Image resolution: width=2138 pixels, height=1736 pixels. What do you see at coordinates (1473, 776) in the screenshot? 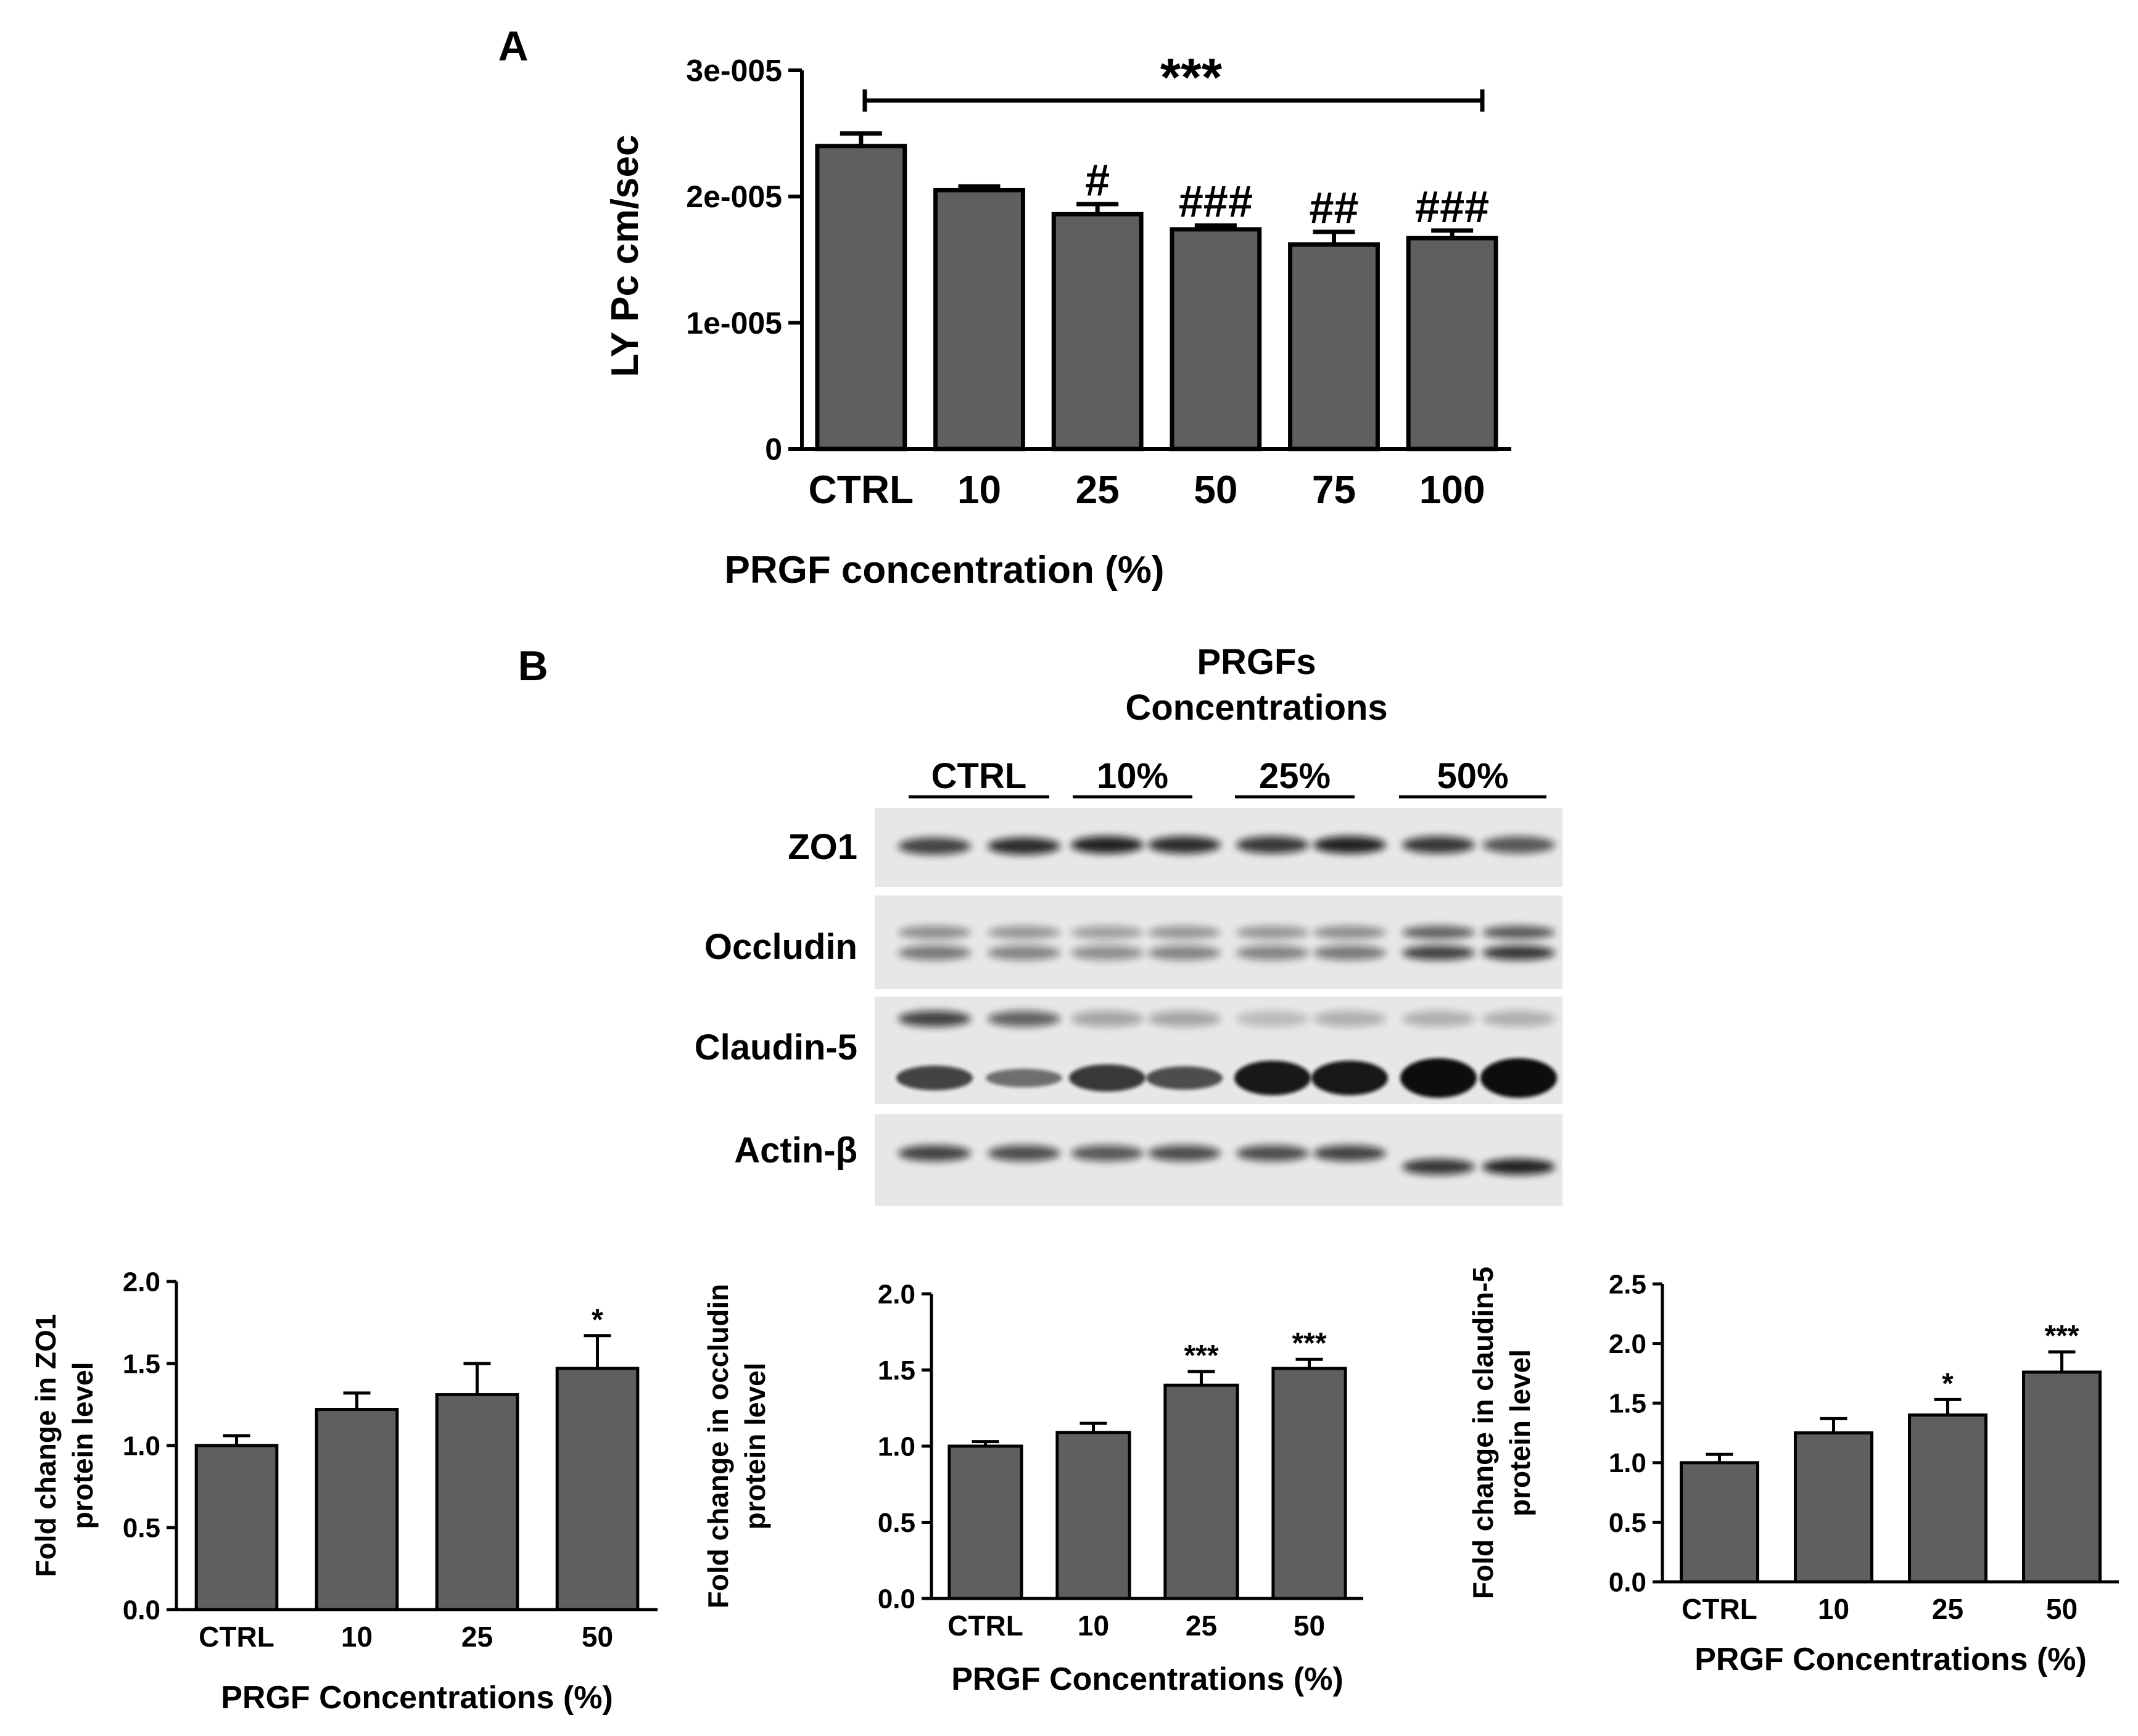
I see `blot-group-label: 50%` at bounding box center [1473, 776].